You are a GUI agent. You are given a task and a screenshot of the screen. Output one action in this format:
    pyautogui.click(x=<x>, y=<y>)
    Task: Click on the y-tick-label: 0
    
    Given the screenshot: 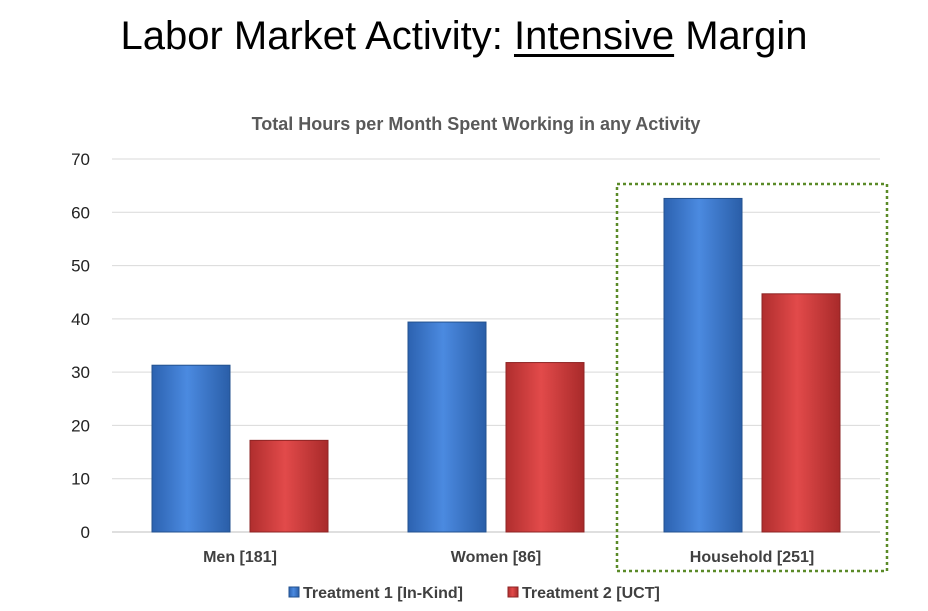 What is the action you would take?
    pyautogui.click(x=85, y=532)
    